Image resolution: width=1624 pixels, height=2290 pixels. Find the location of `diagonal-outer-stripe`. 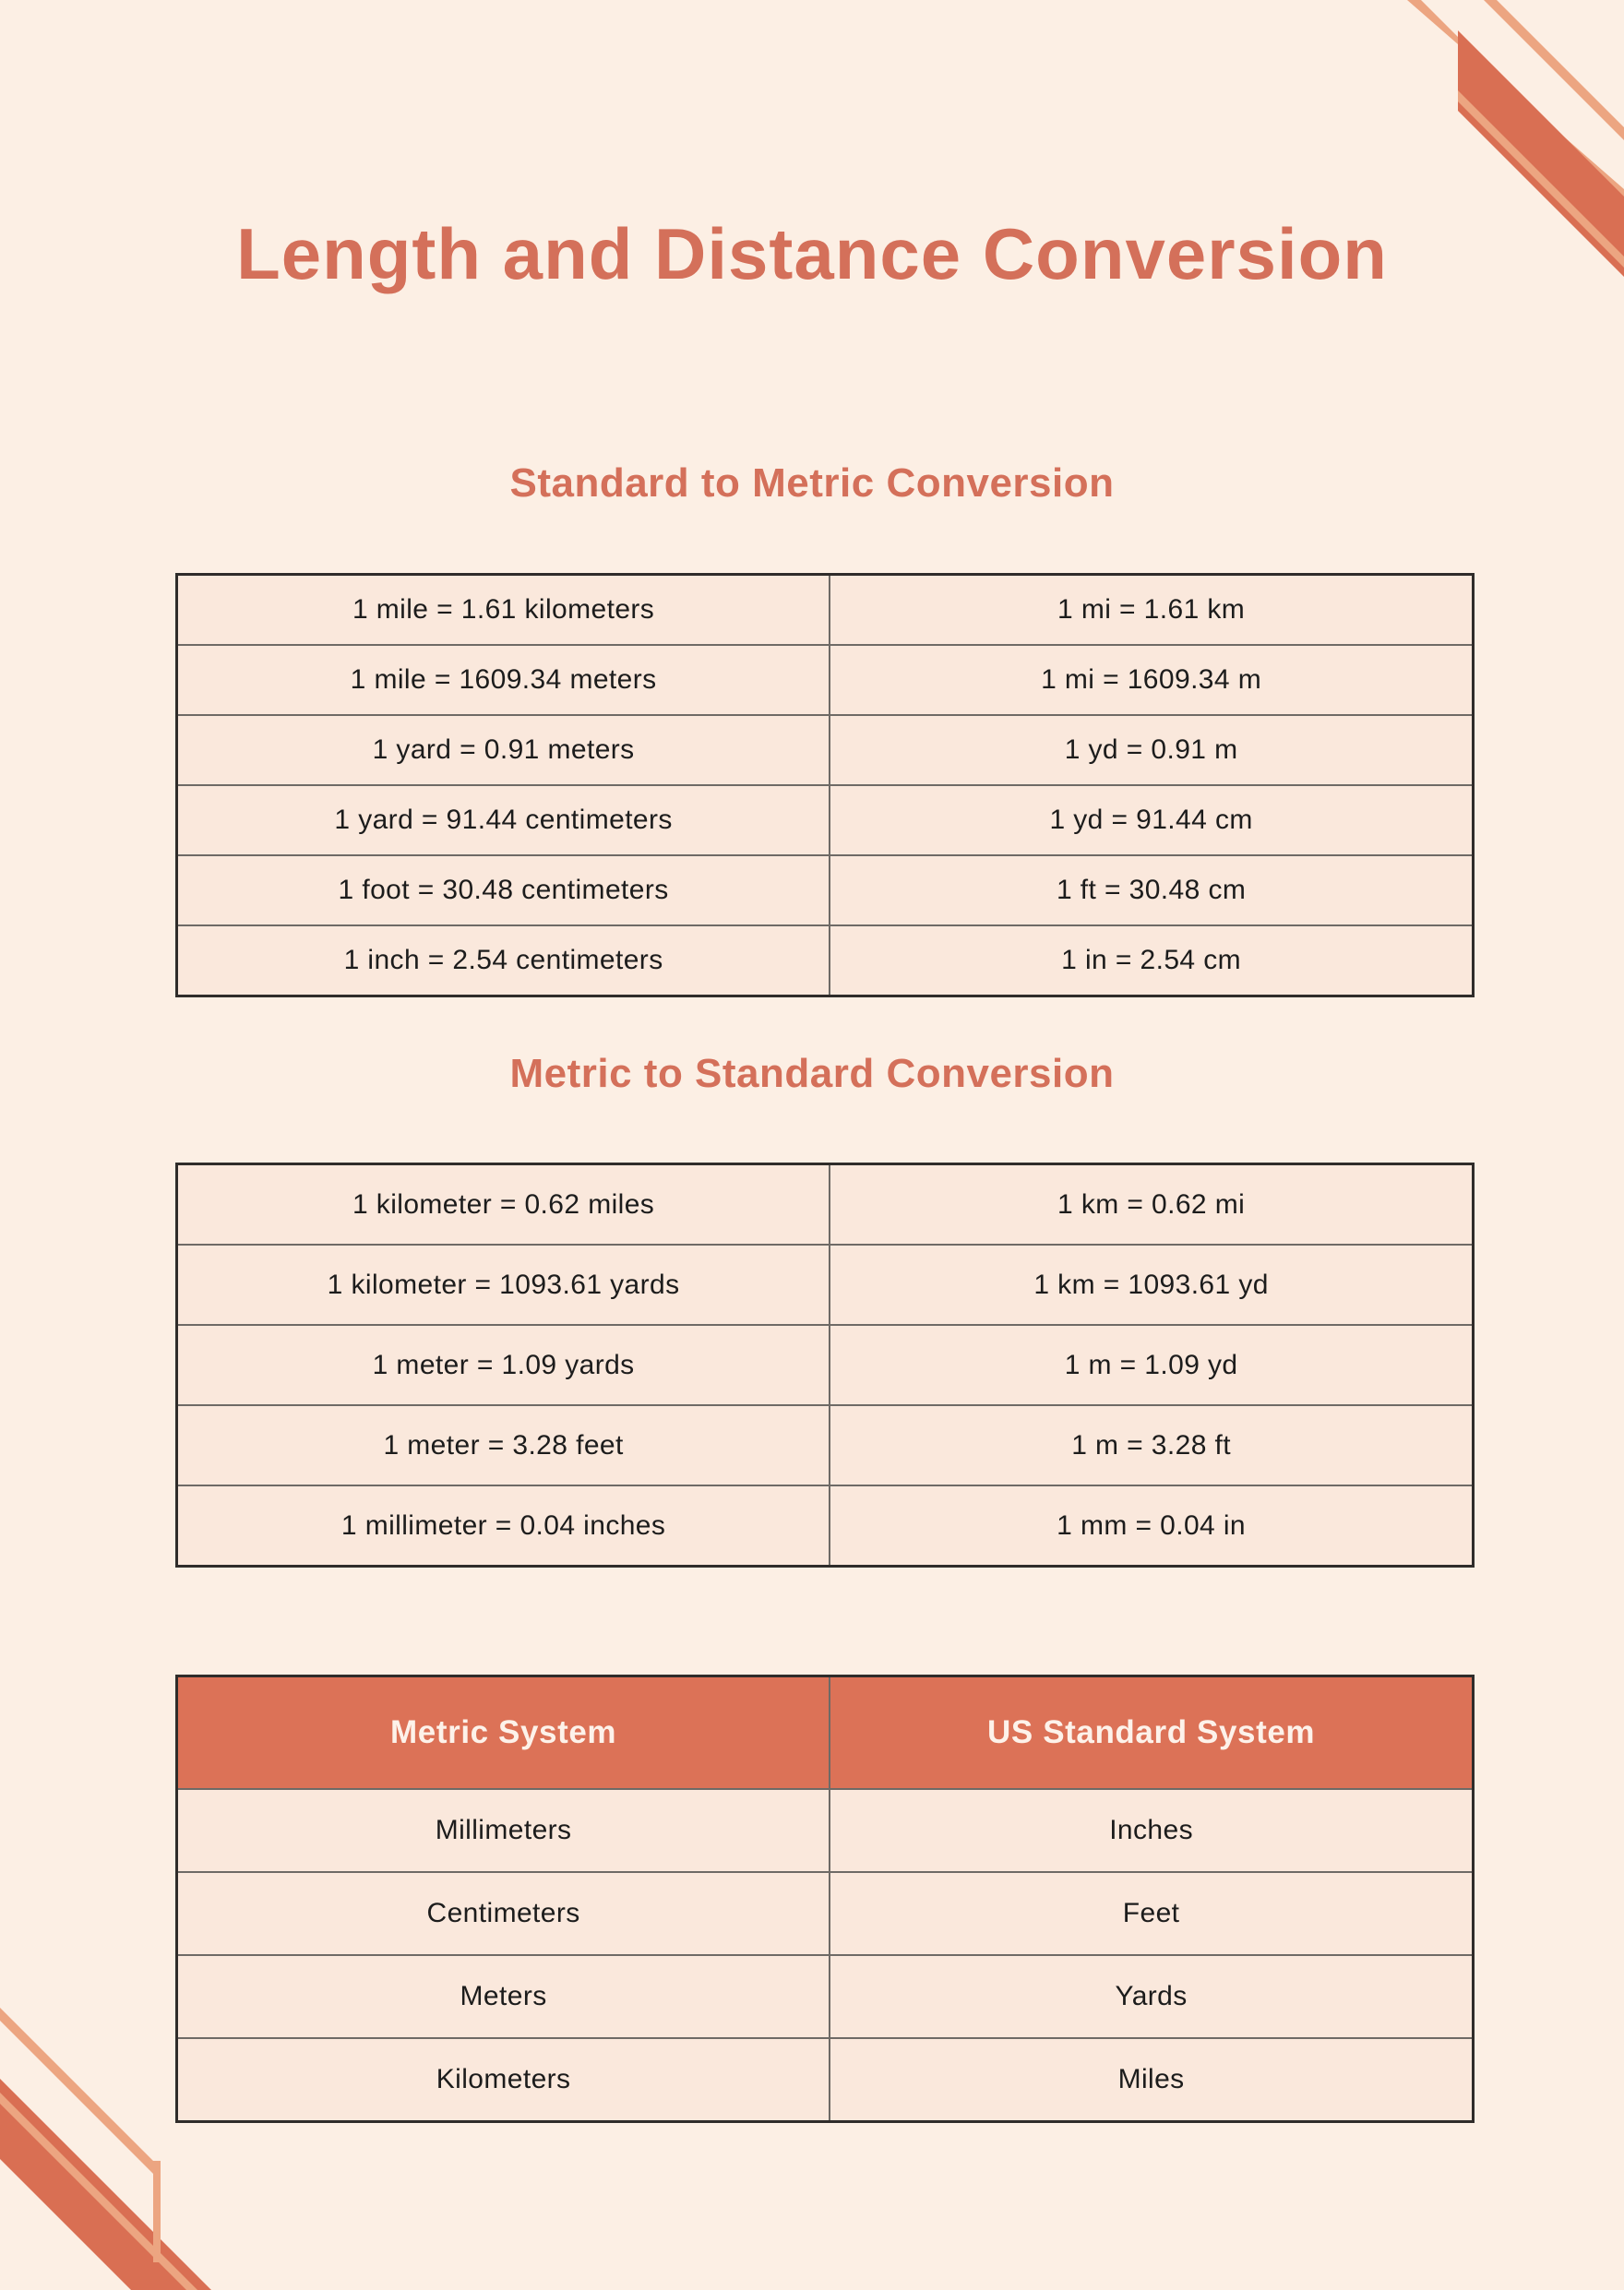

diagonal-outer-stripe is located at coordinates (1554, 70).